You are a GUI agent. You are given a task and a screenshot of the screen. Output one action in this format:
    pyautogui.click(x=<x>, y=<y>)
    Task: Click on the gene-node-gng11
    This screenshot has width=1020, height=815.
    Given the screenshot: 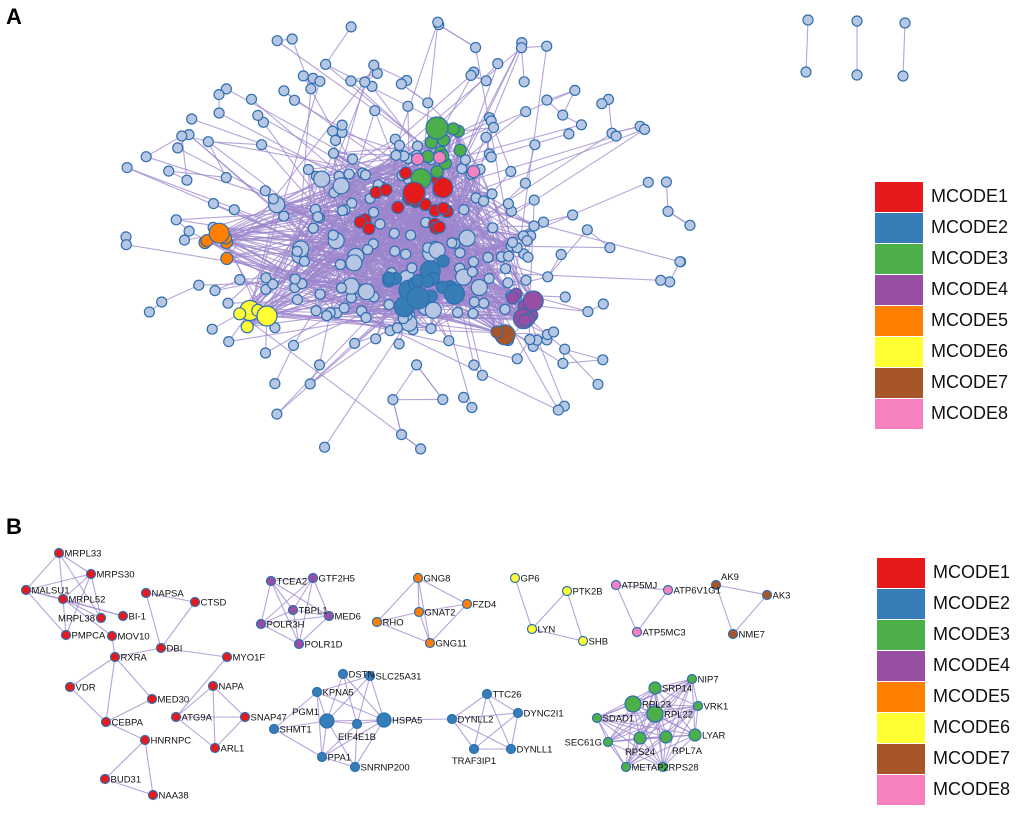 What is the action you would take?
    pyautogui.click(x=430, y=643)
    